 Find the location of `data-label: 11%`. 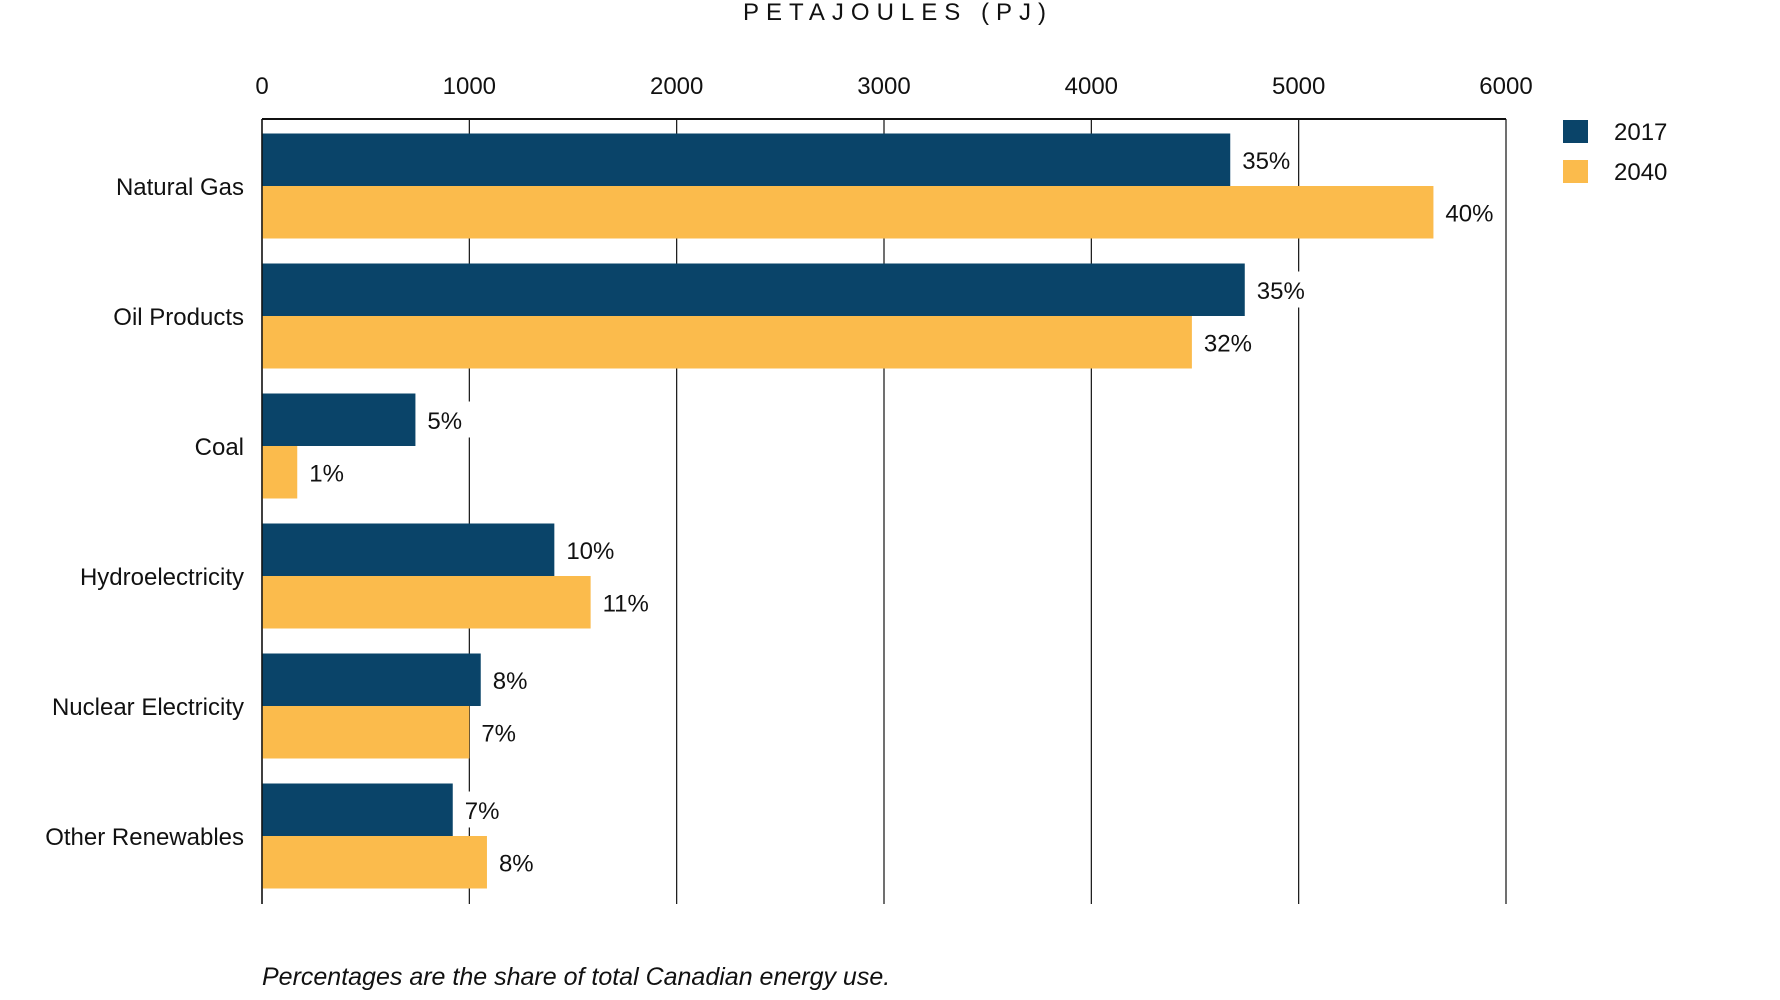

data-label: 11% is located at coordinates (626, 603).